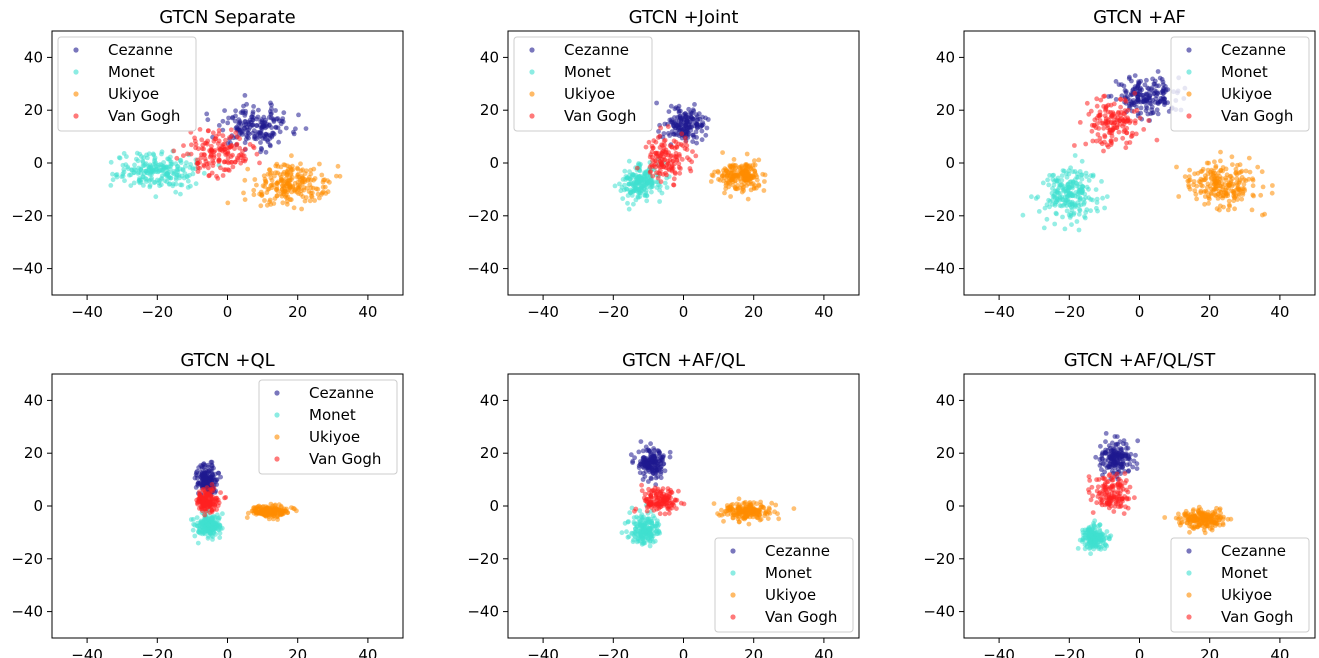 The image size is (1319, 658). What do you see at coordinates (1246, 94) in the screenshot?
I see `legend-label: Ukiyoe` at bounding box center [1246, 94].